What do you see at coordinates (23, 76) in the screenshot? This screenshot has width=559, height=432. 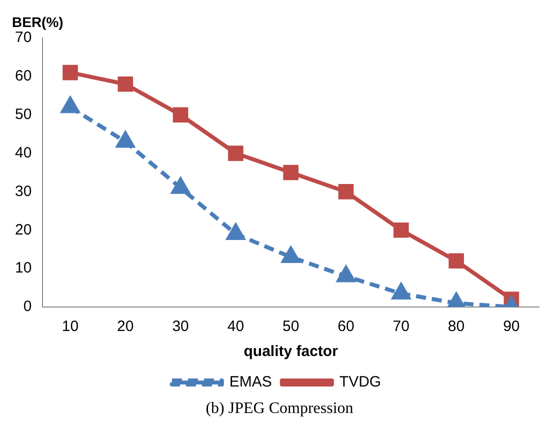 I see `y-tick-label: 60` at bounding box center [23, 76].